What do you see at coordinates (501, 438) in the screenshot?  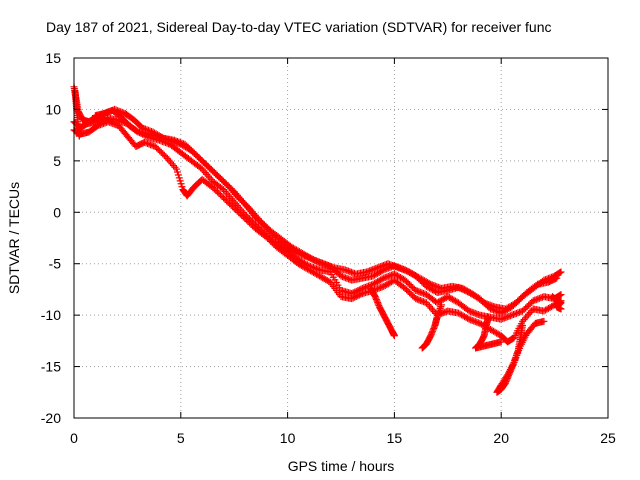 I see `x-tick-label: 20` at bounding box center [501, 438].